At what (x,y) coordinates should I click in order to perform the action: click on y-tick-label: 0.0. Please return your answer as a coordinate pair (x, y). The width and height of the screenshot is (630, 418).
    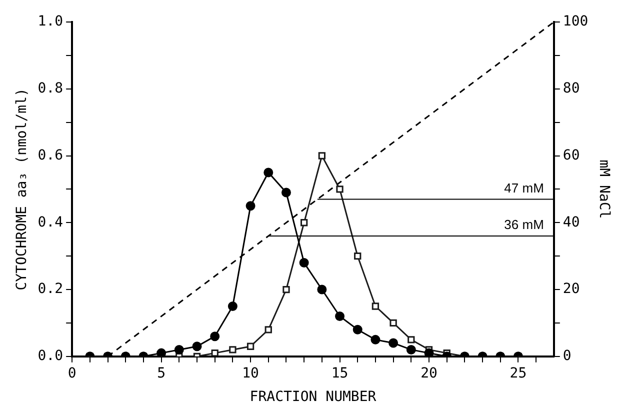
    Looking at the image, I should click on (51, 356).